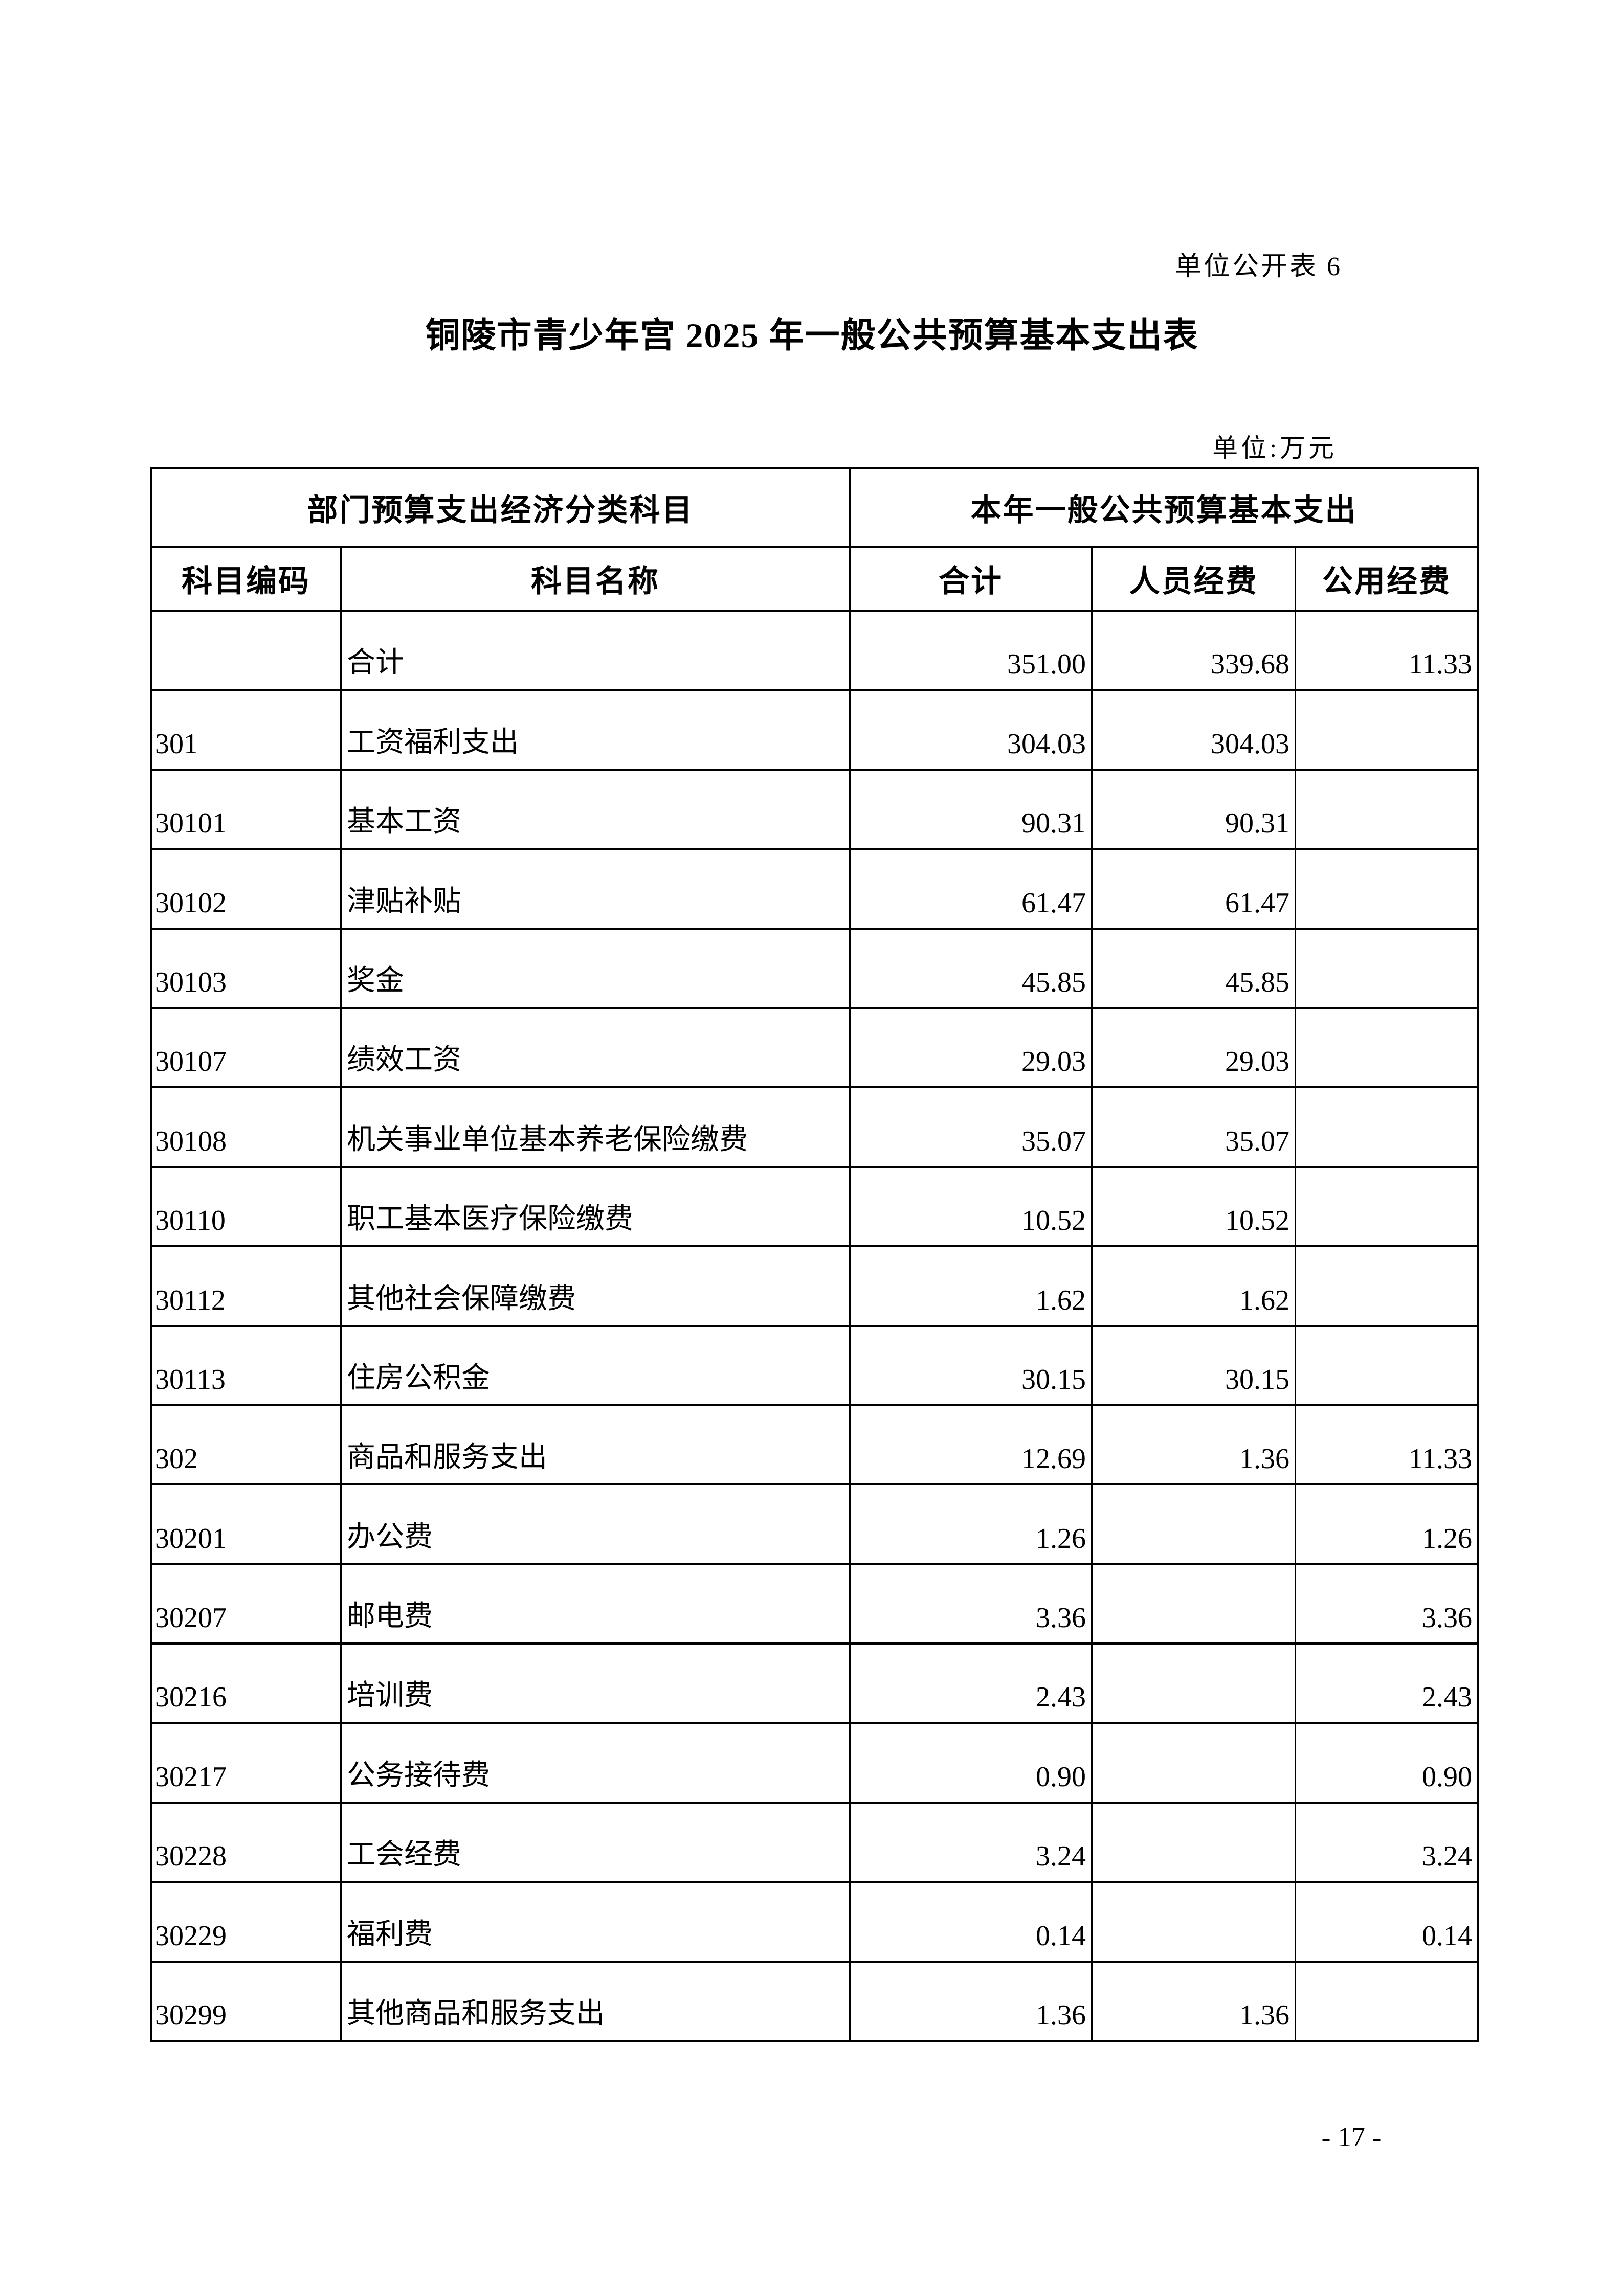 Image resolution: width=1624 pixels, height=2296 pixels. What do you see at coordinates (595, 1763) in the screenshot?
I see `cell-subject-name: 公务接待费` at bounding box center [595, 1763].